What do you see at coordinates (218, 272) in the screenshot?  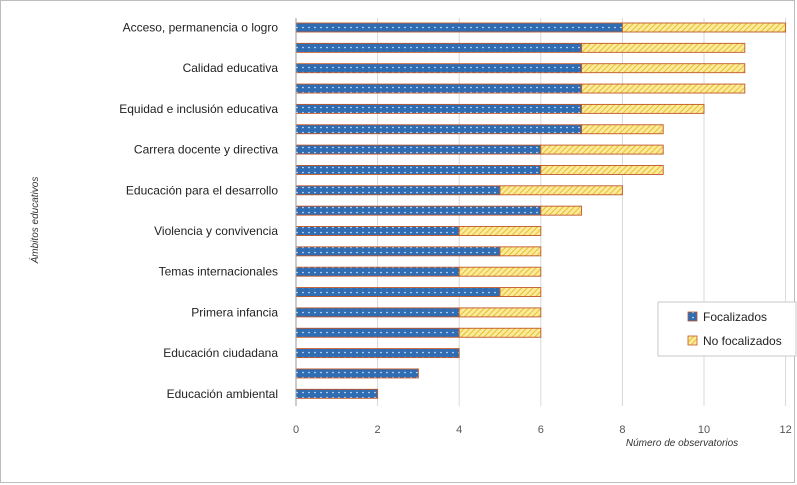 I see `category-label: Temas internacionales` at bounding box center [218, 272].